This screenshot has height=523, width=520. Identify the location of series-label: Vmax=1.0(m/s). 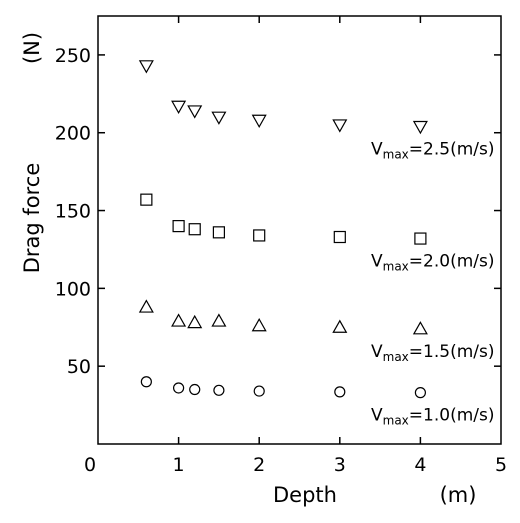
(433, 417).